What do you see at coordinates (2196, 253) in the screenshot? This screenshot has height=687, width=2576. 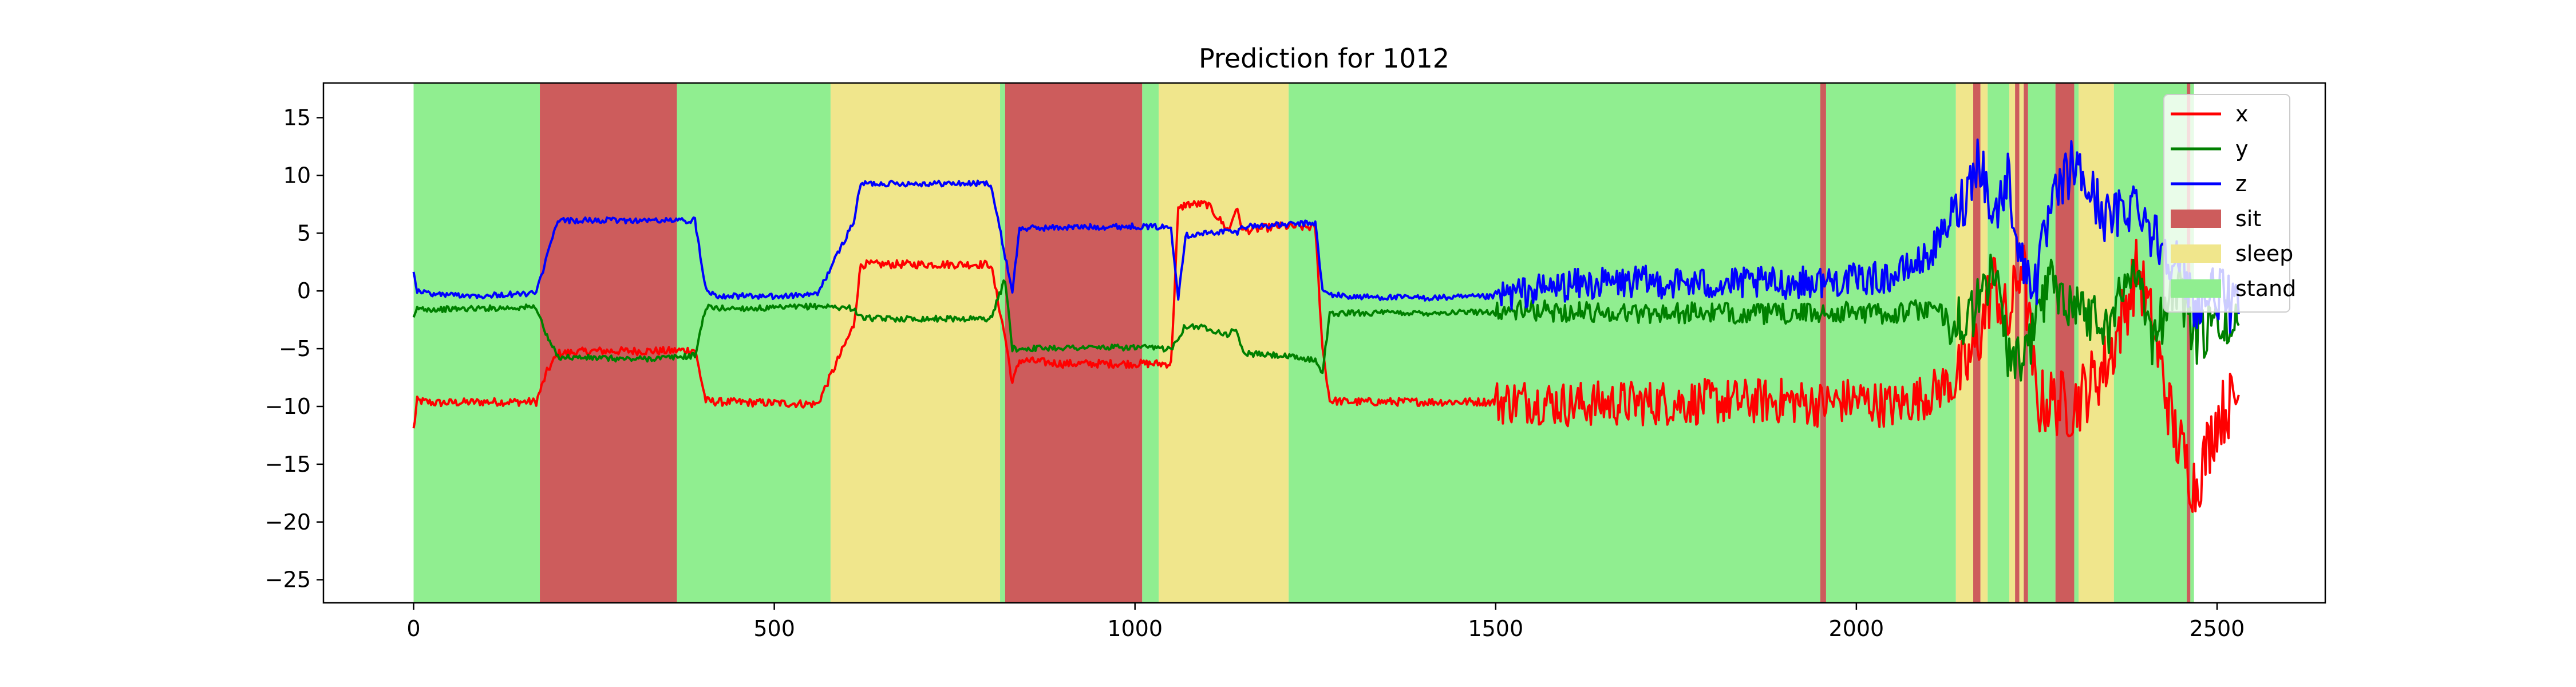 I see `legend-swatch-sleep` at bounding box center [2196, 253].